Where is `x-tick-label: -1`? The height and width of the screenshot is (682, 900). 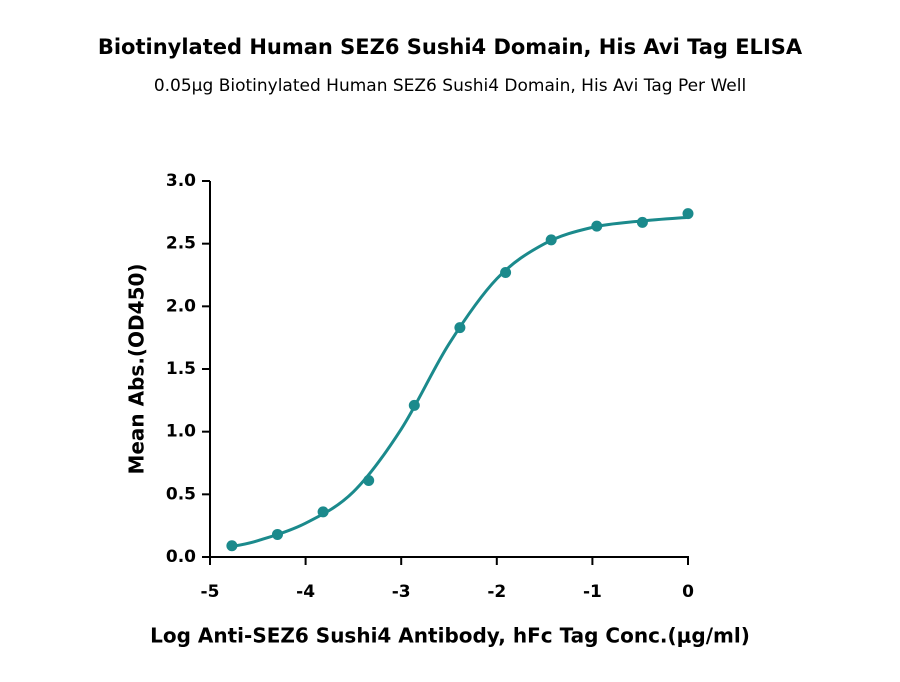 x-tick-label: -1 is located at coordinates (592, 592).